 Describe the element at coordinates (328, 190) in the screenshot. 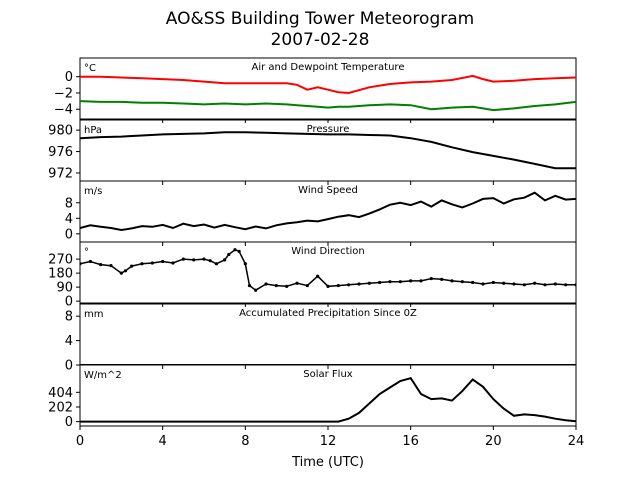

I see `panel-title: Wind Speed` at that location.